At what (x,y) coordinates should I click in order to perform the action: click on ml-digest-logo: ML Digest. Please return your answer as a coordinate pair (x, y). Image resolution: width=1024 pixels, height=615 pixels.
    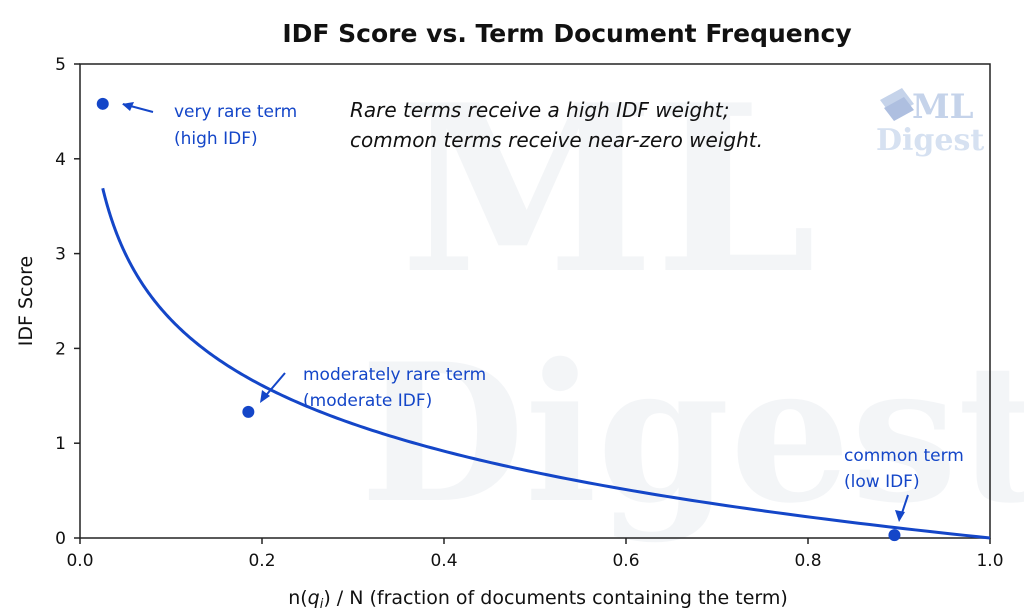
    Looking at the image, I should click on (930, 122).